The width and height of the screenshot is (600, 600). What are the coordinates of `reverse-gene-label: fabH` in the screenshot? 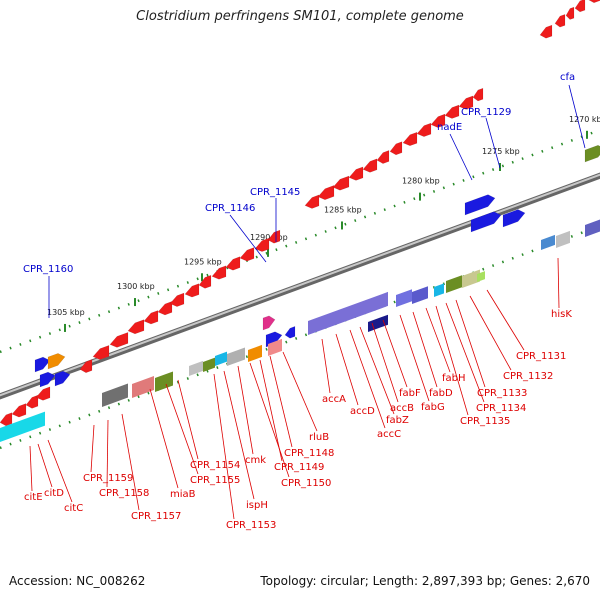 It's located at (454, 378).